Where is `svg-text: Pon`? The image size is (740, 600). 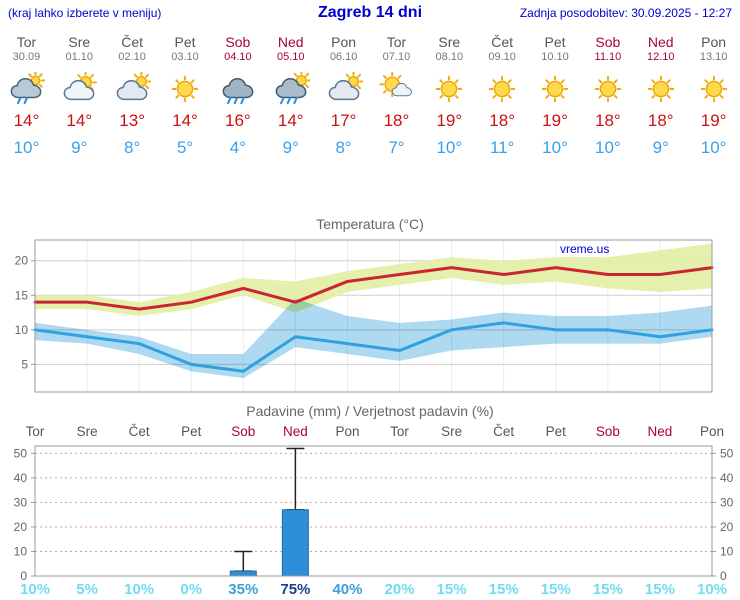
svg-text: Pon is located at coordinates (347, 431).